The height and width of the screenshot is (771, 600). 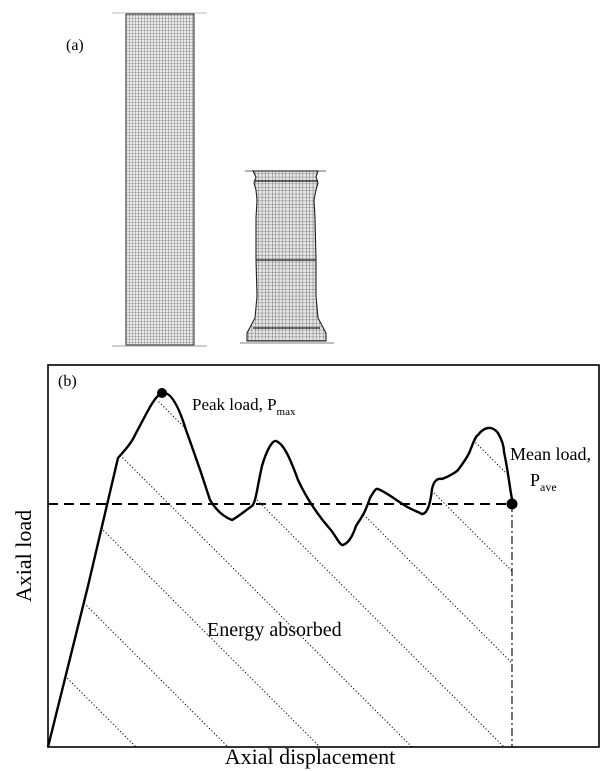 What do you see at coordinates (23, 556) in the screenshot?
I see `y-axis-label: Axial load` at bounding box center [23, 556].